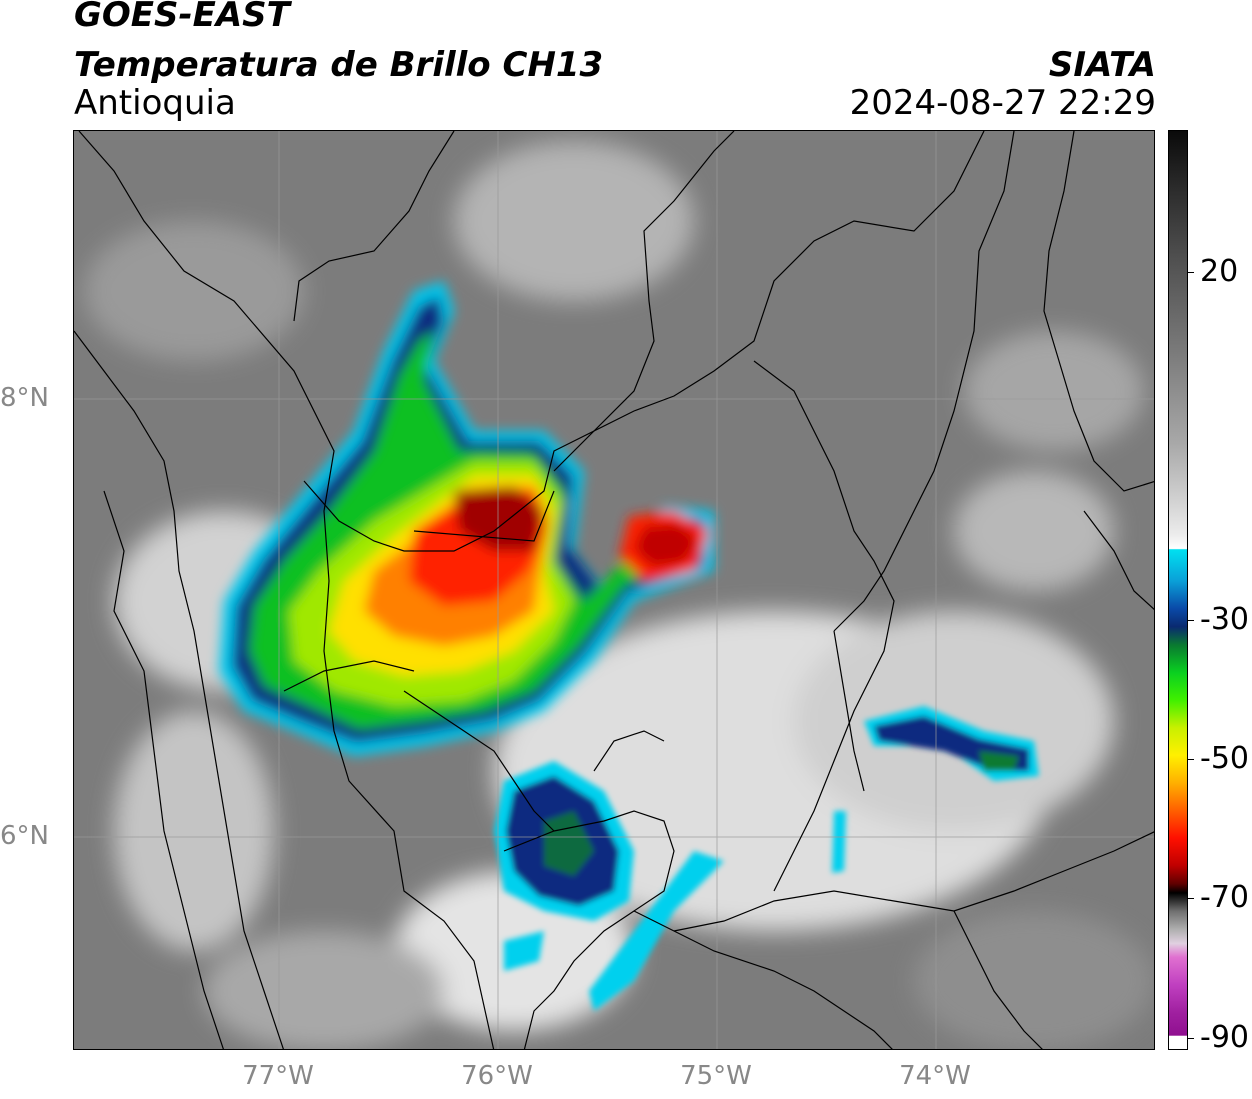  I want to click on lon-label-76w: 76°W, so click(497, 1076).